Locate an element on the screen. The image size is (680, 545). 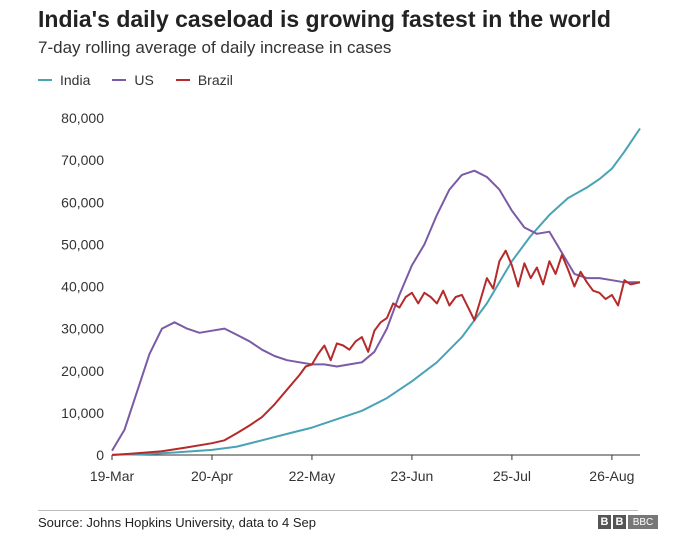
legend: India US Brazil is located at coordinates (146, 80).